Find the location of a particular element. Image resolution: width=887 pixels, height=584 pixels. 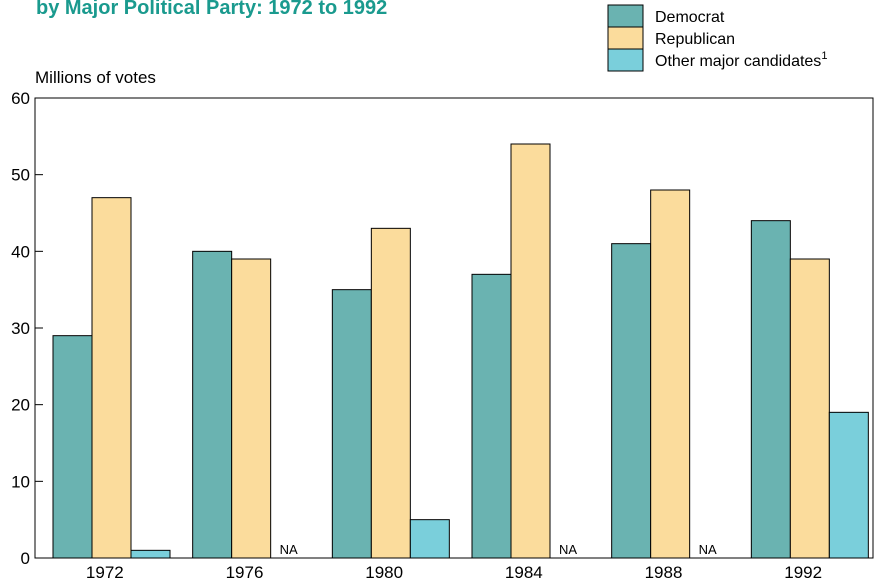

y-tick-label: 20 is located at coordinates (20, 405).